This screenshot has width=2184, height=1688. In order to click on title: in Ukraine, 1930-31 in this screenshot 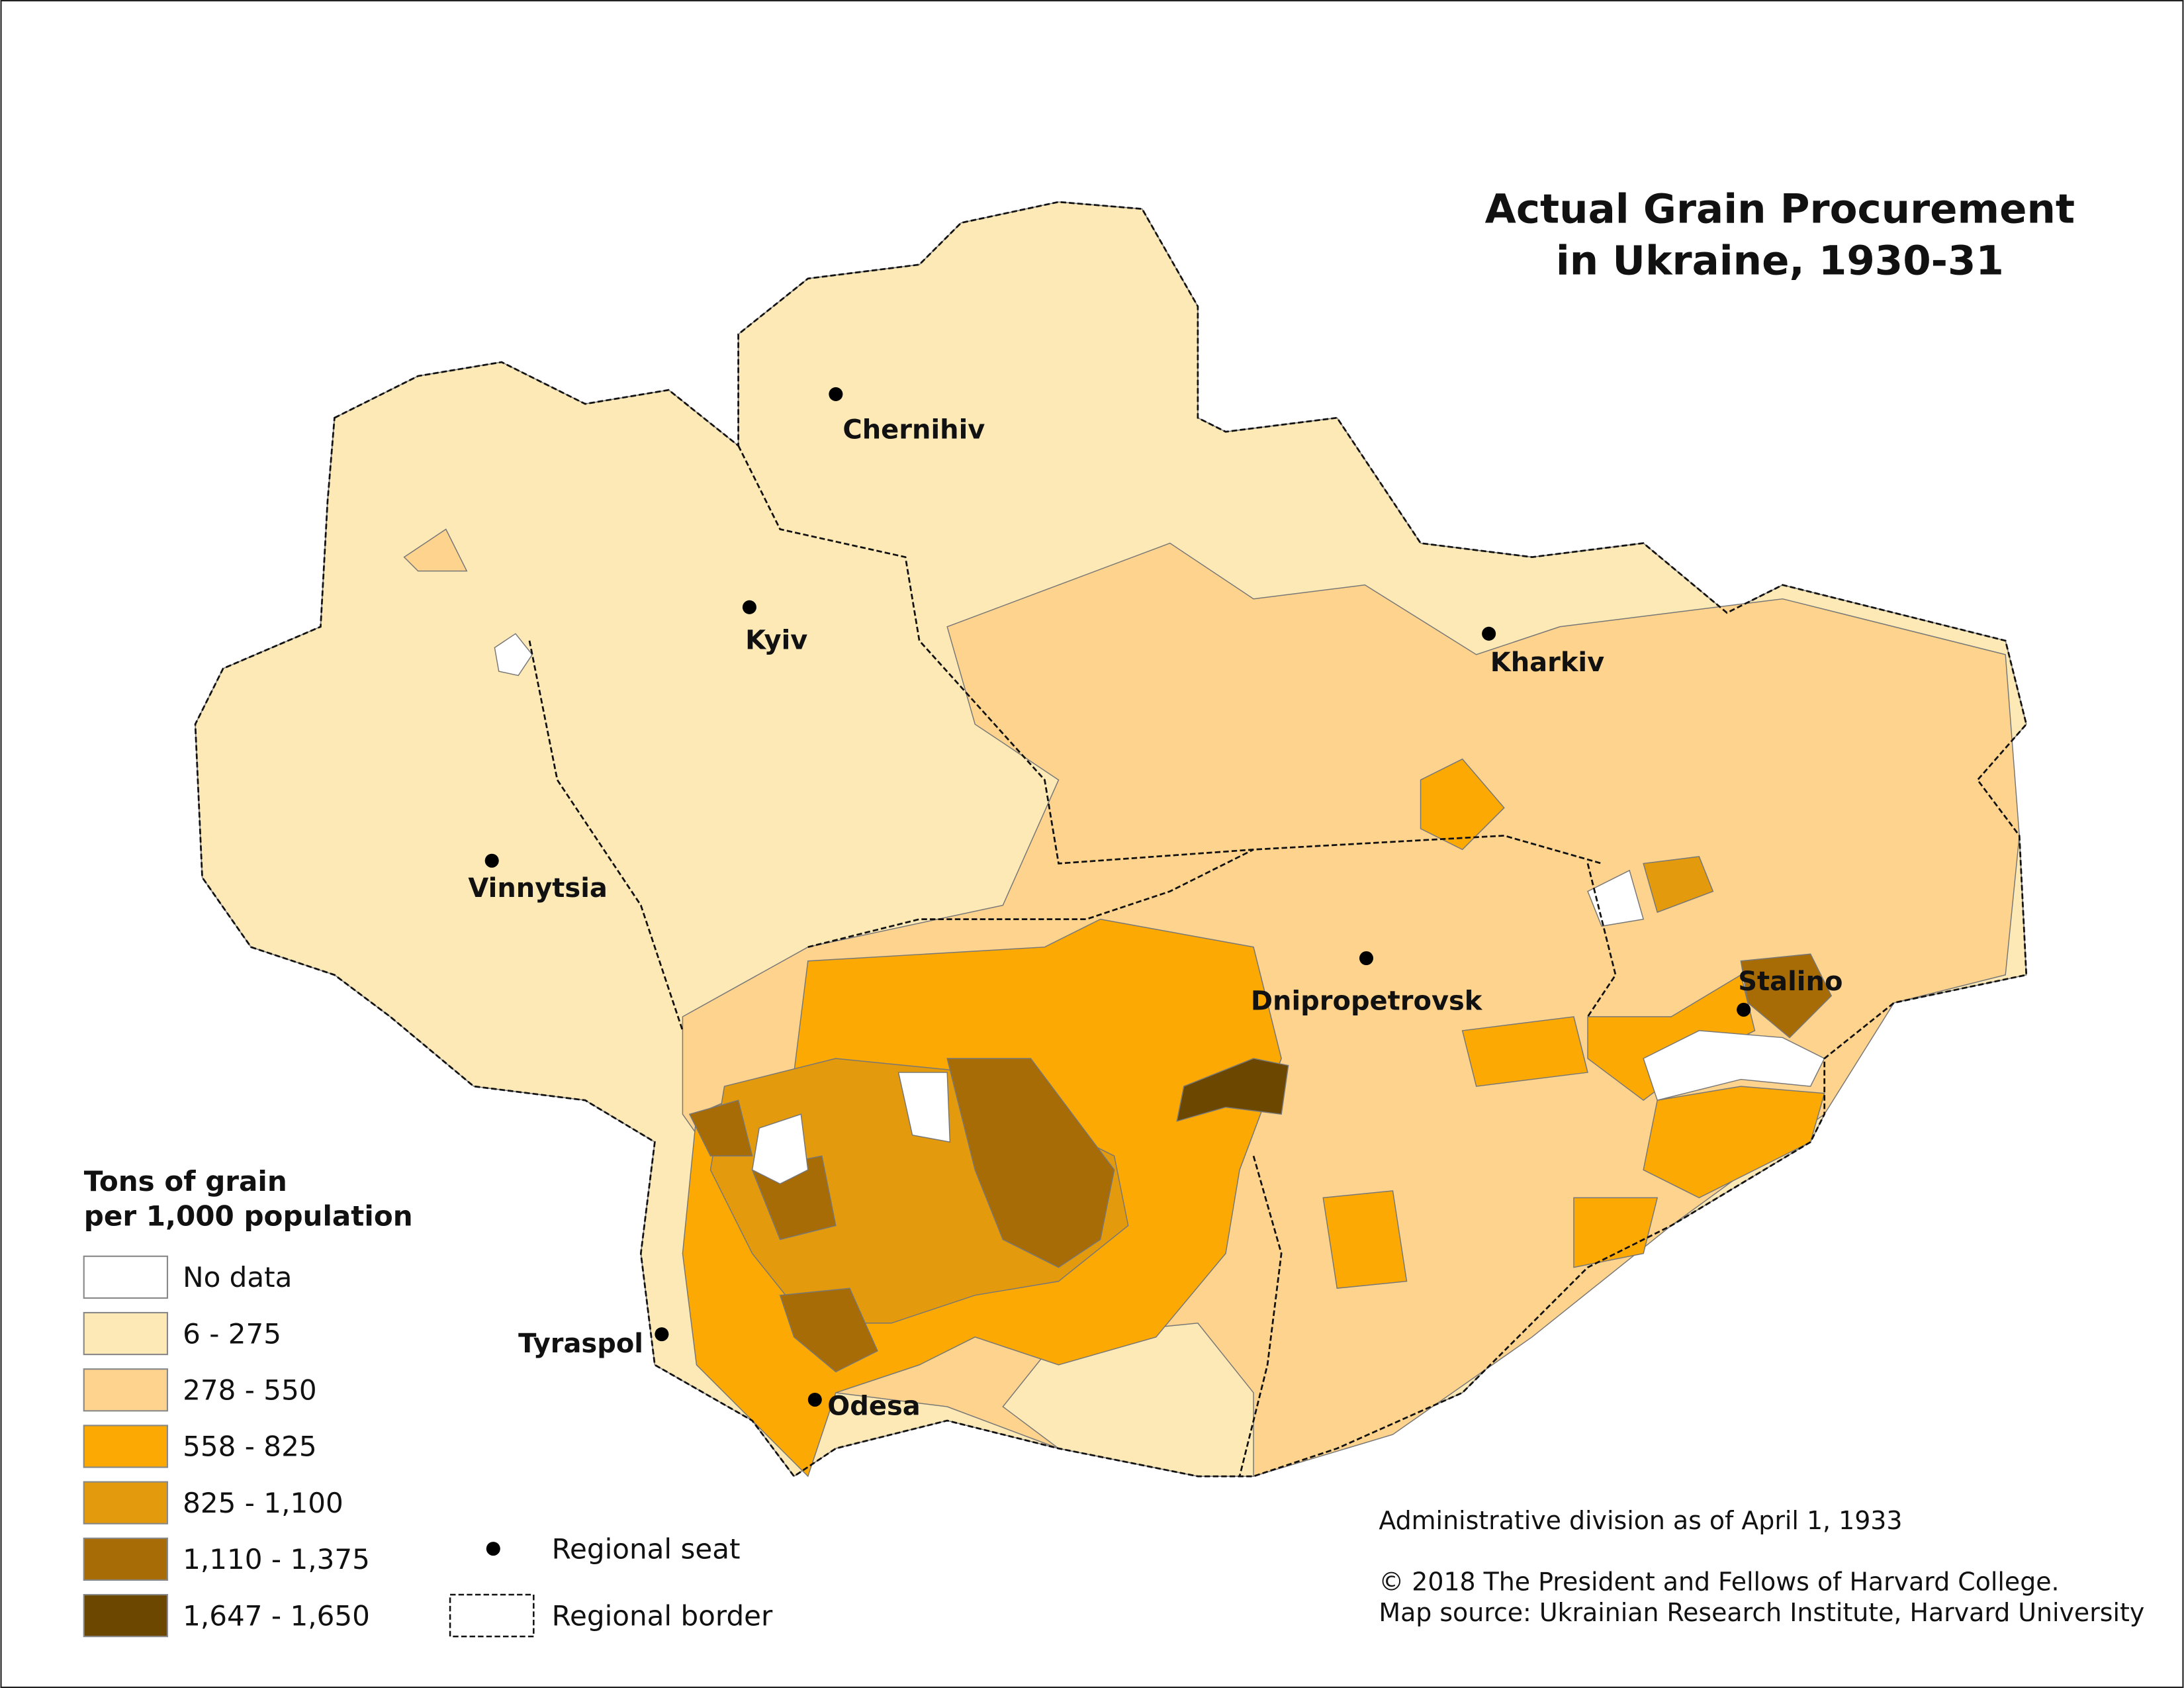, I will do `click(1780, 260)`.